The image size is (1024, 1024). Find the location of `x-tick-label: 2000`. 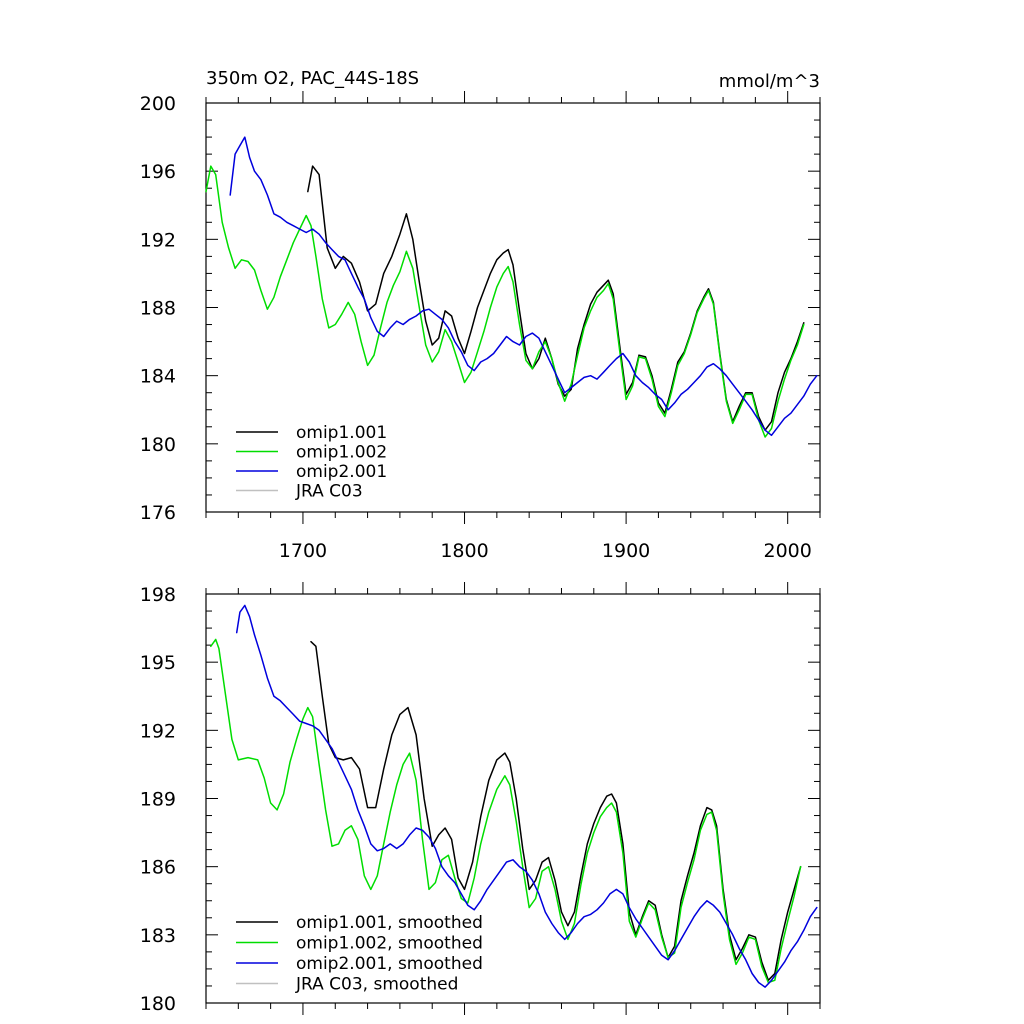

x-tick-label: 2000 is located at coordinates (788, 551).